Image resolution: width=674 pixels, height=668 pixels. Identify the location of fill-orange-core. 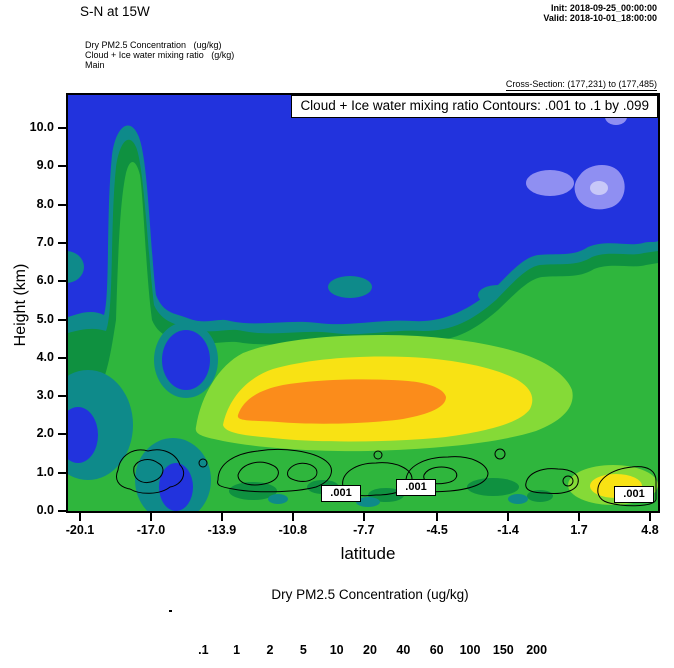
(341, 401).